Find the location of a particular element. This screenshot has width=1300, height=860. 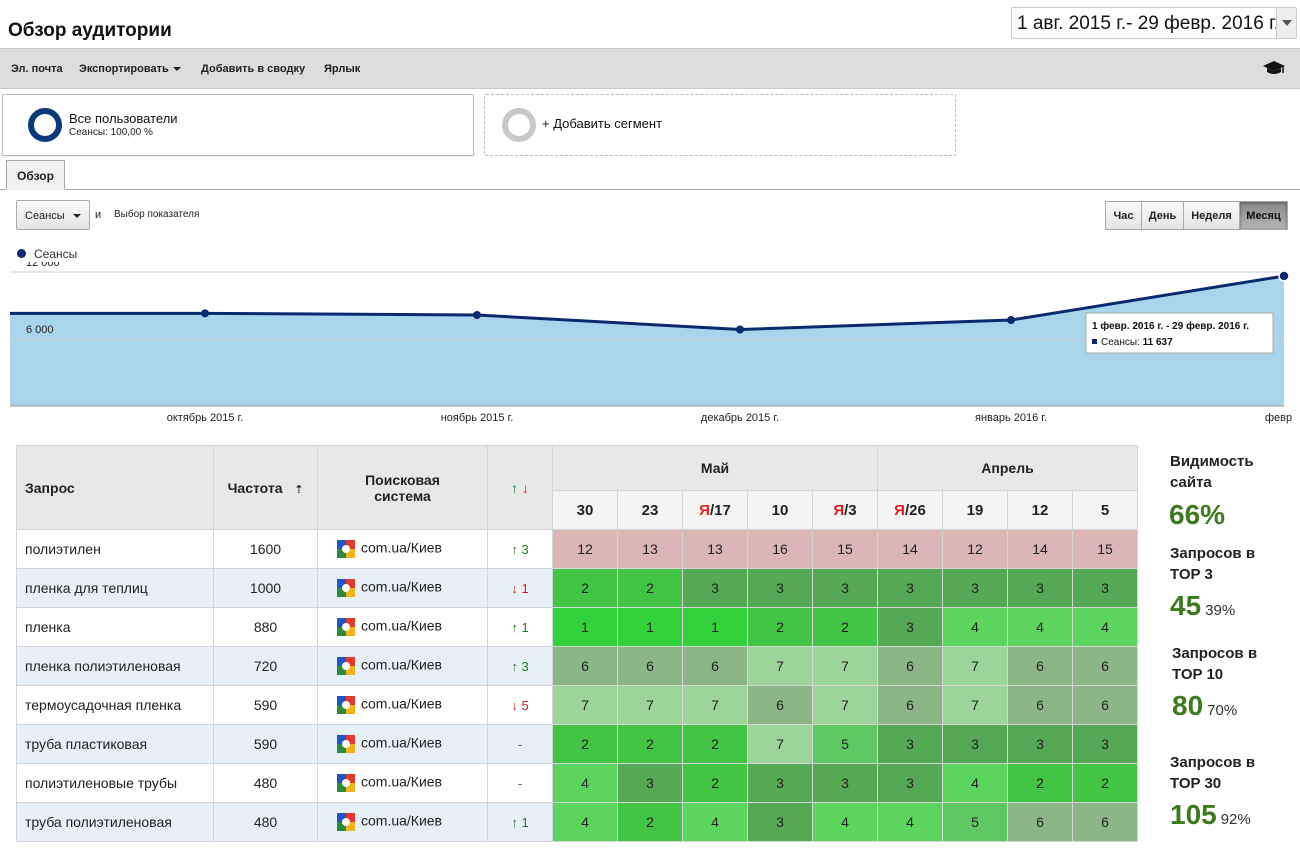

header-month-april: Апрель is located at coordinates (1007, 468).